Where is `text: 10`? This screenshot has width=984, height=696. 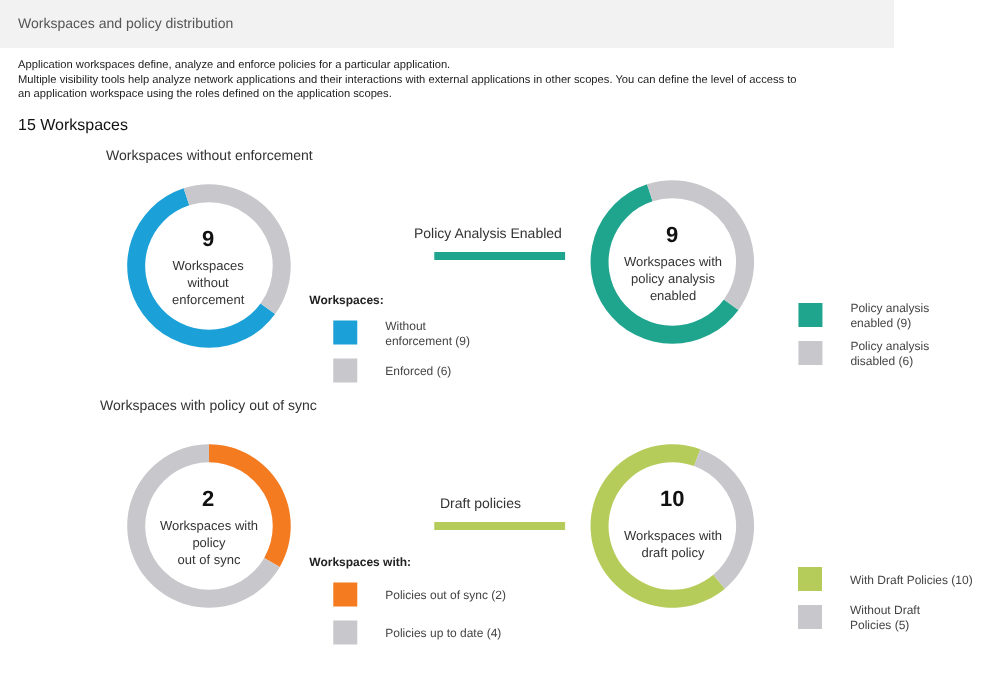
text: 10 is located at coordinates (672, 500).